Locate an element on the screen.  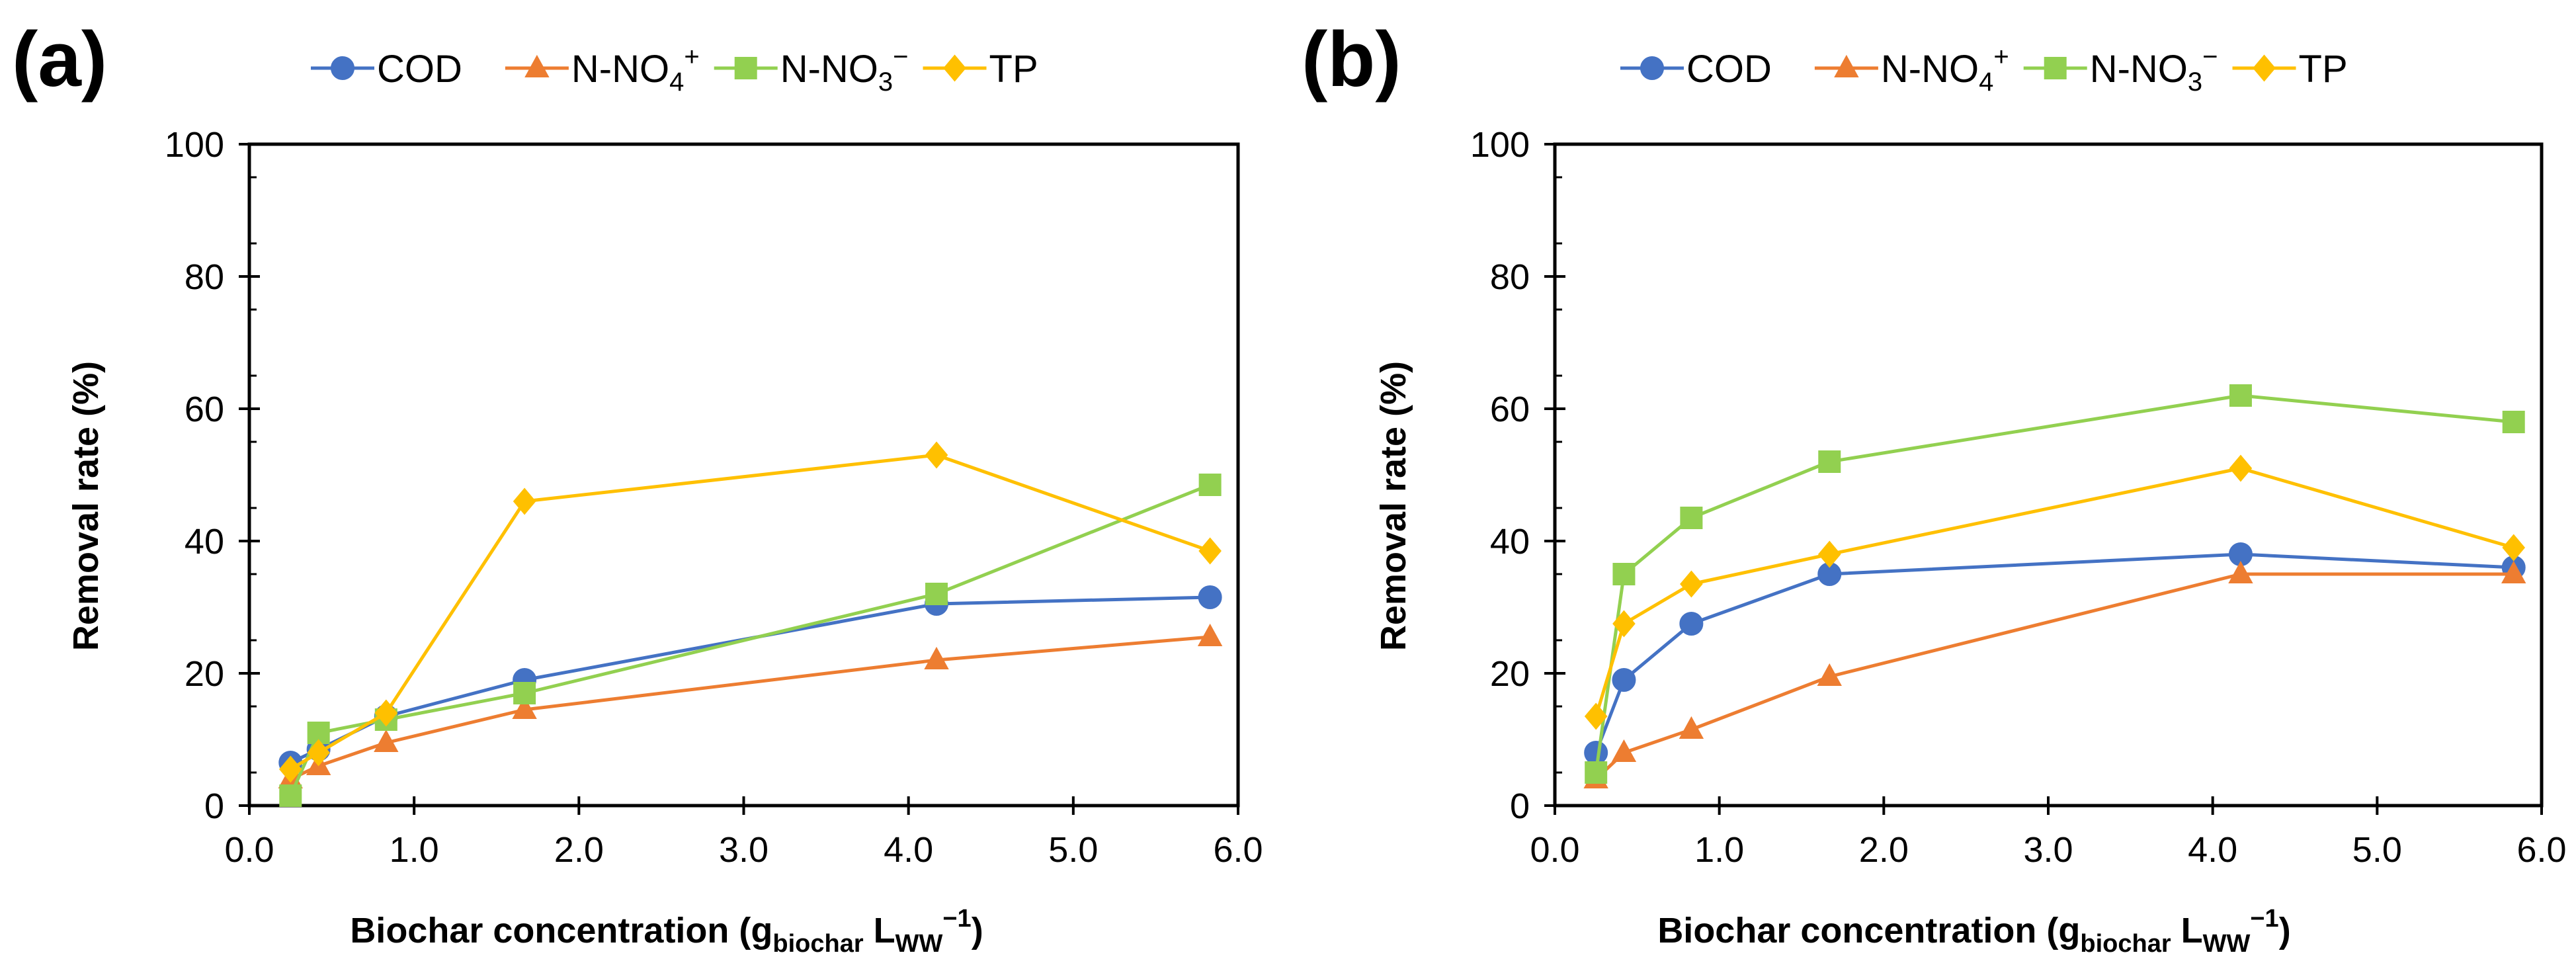
series-n-no3 is located at coordinates (750, 640).